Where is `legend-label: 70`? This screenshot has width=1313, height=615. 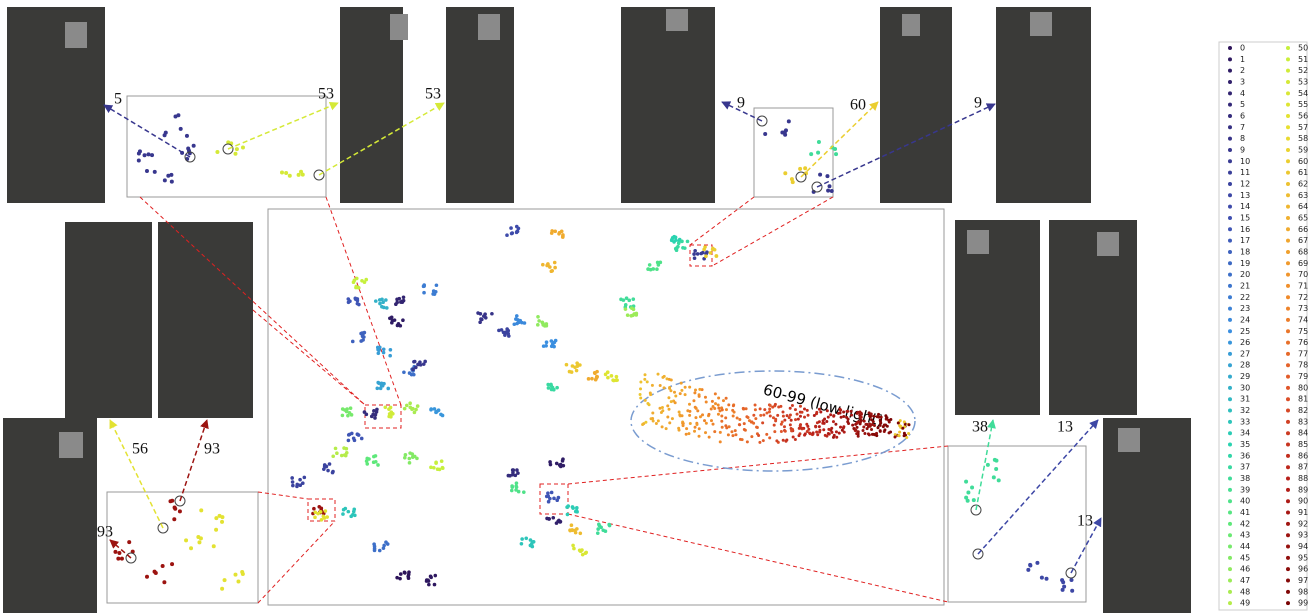
legend-label: 70 is located at coordinates (1303, 274).